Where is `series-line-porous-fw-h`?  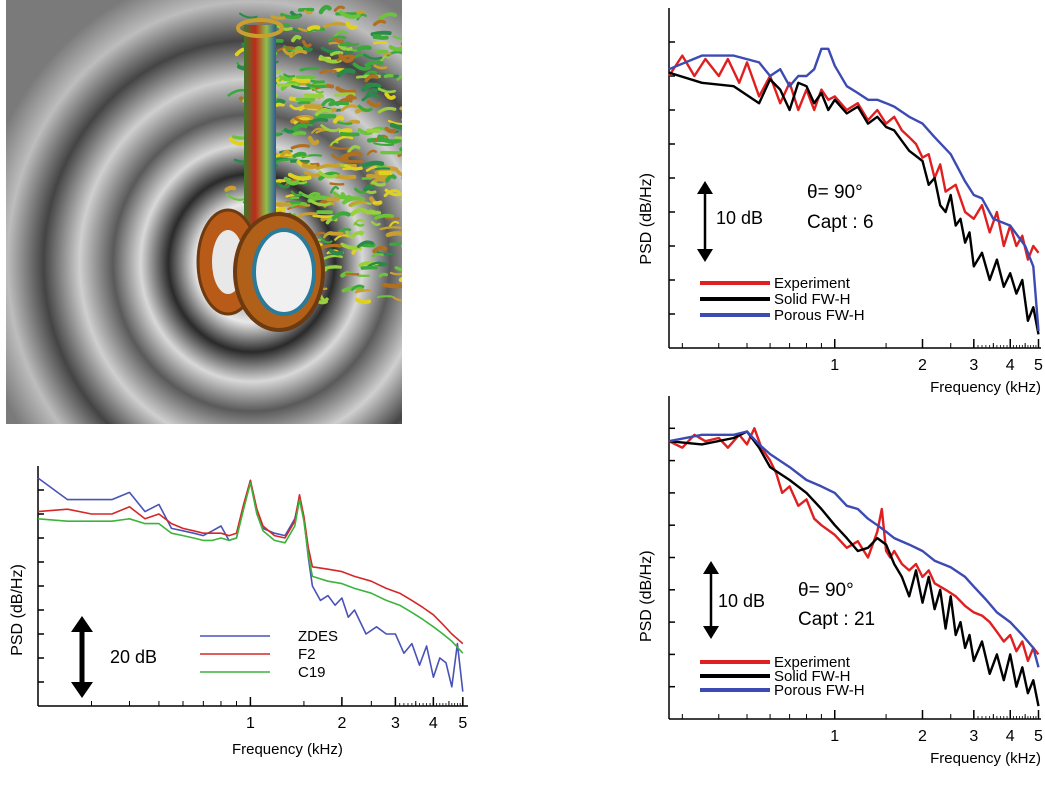
series-line-porous-fw-h is located at coordinates (854, 550).